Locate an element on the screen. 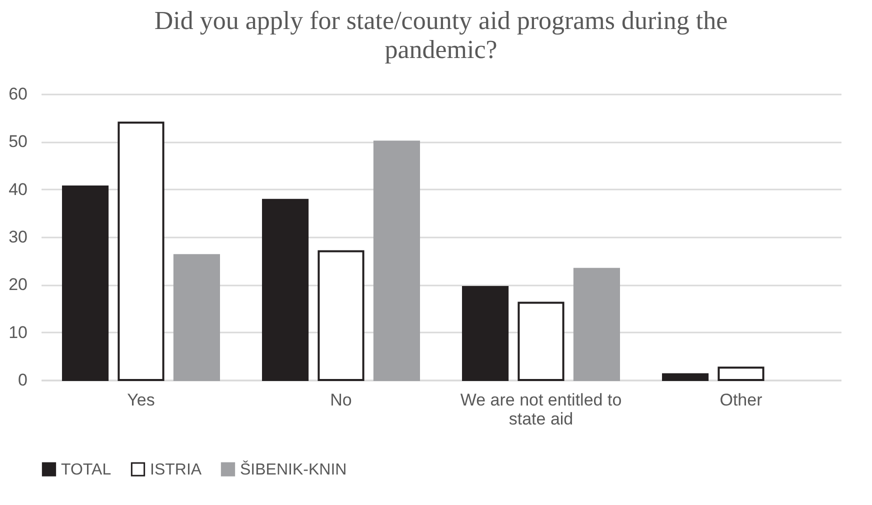 This screenshot has height=505, width=872. chart-title: Did you apply for state/county aid programs during the pandemic? is located at coordinates (441, 35).